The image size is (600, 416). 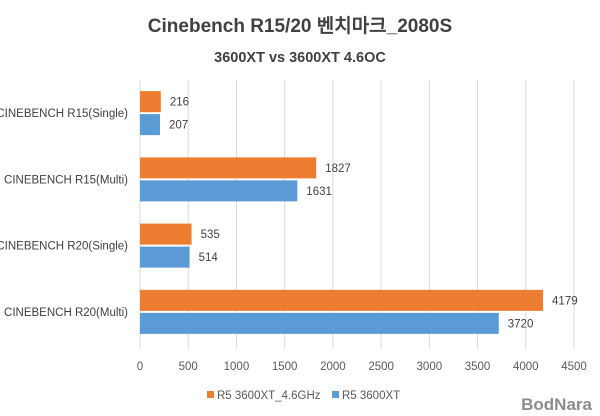 I want to click on x-tick-label: 1500, so click(x=285, y=367).